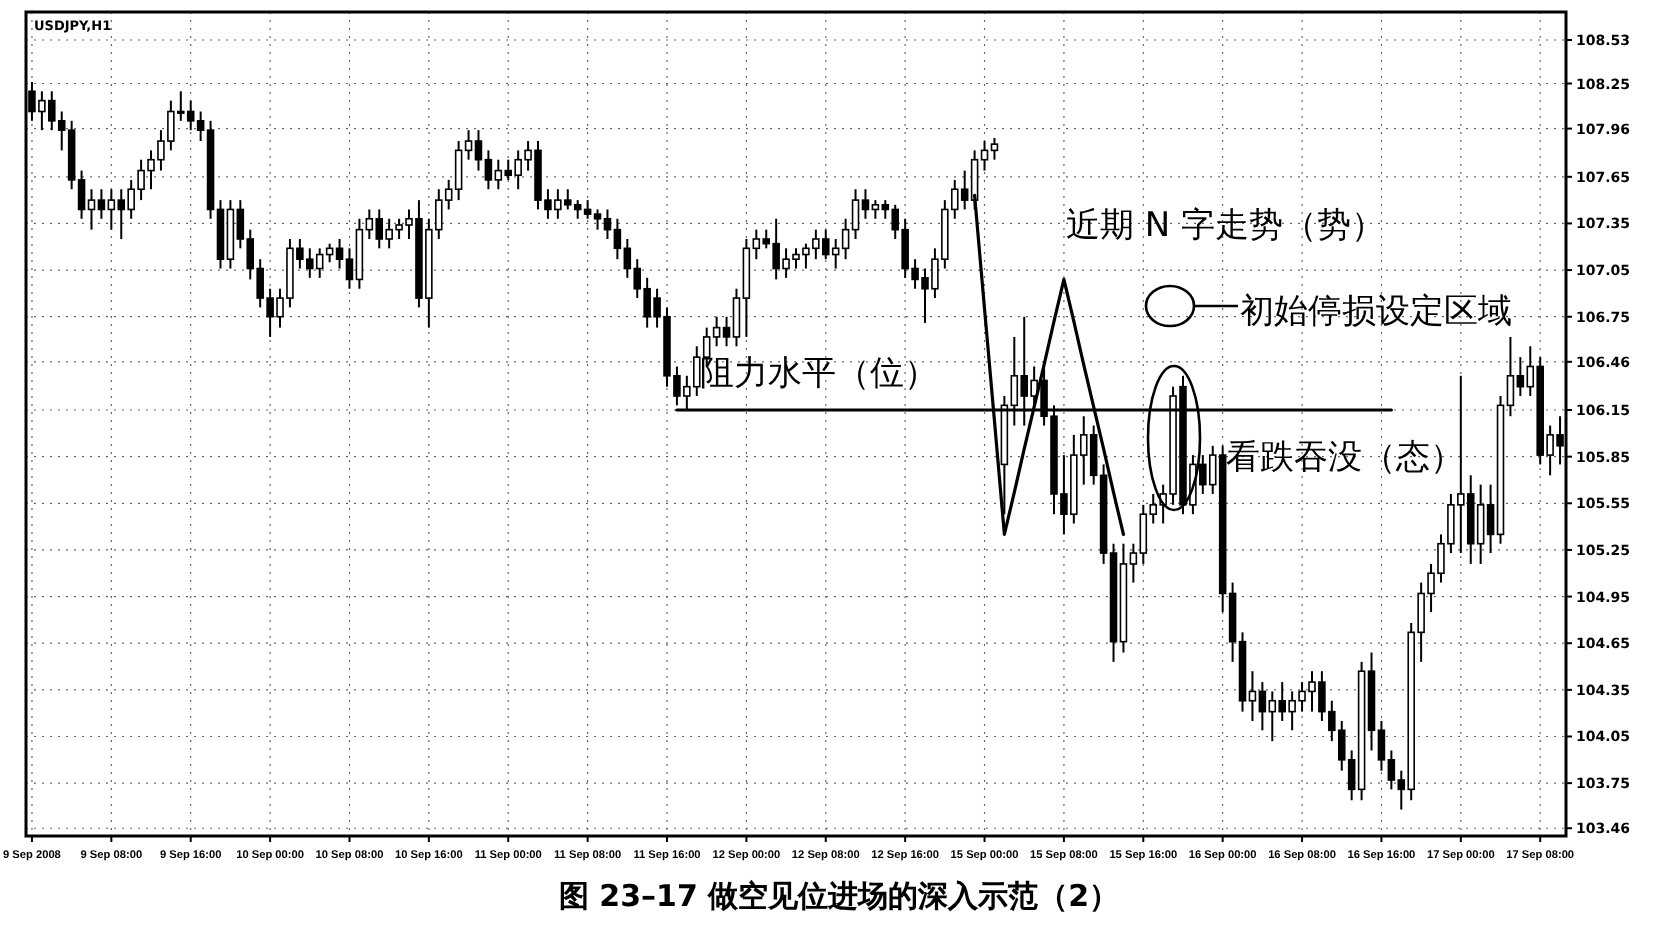 The height and width of the screenshot is (936, 1678). I want to click on text: 图 23–17 做空见位进场的深入示范（2）, so click(839, 896).